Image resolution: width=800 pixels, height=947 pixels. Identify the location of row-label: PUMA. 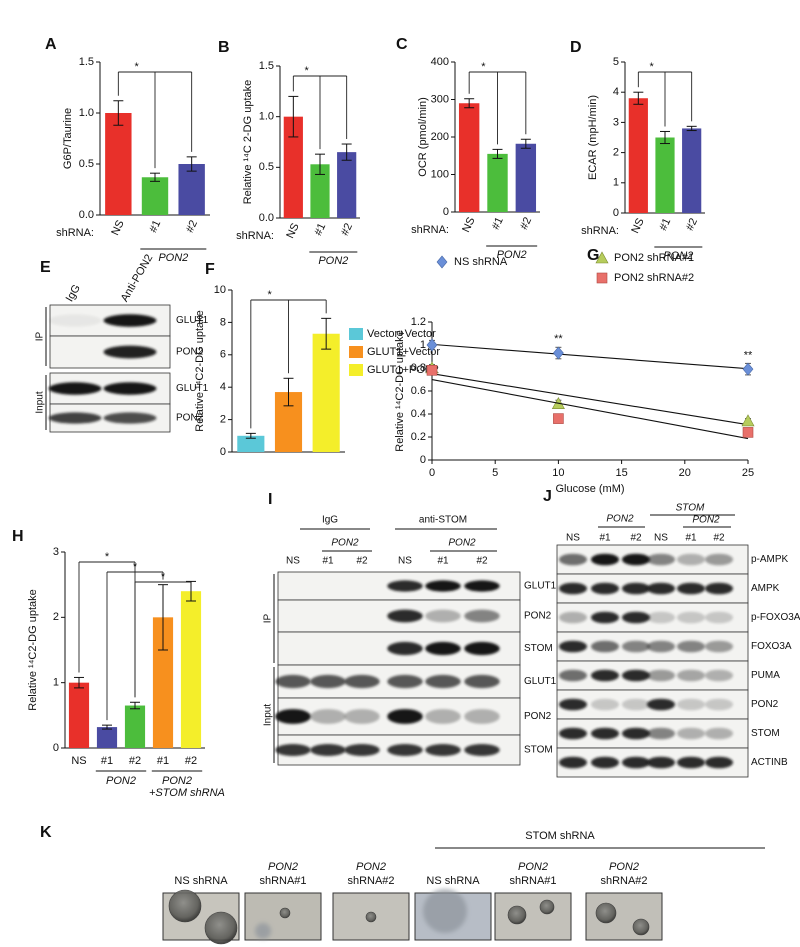
(765, 675).